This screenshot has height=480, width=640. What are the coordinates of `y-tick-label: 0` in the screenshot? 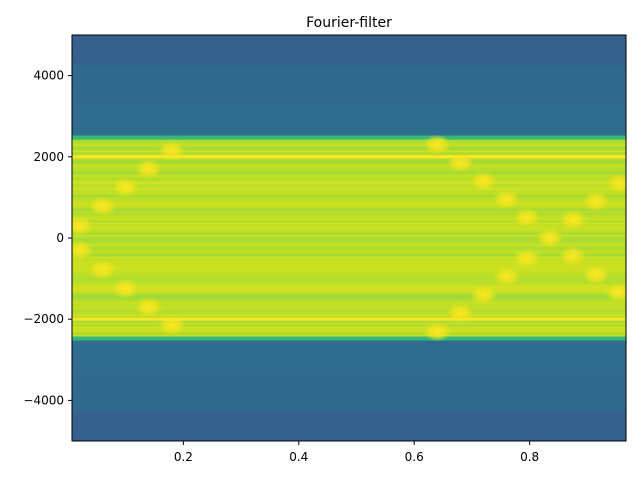 It's located at (60, 238).